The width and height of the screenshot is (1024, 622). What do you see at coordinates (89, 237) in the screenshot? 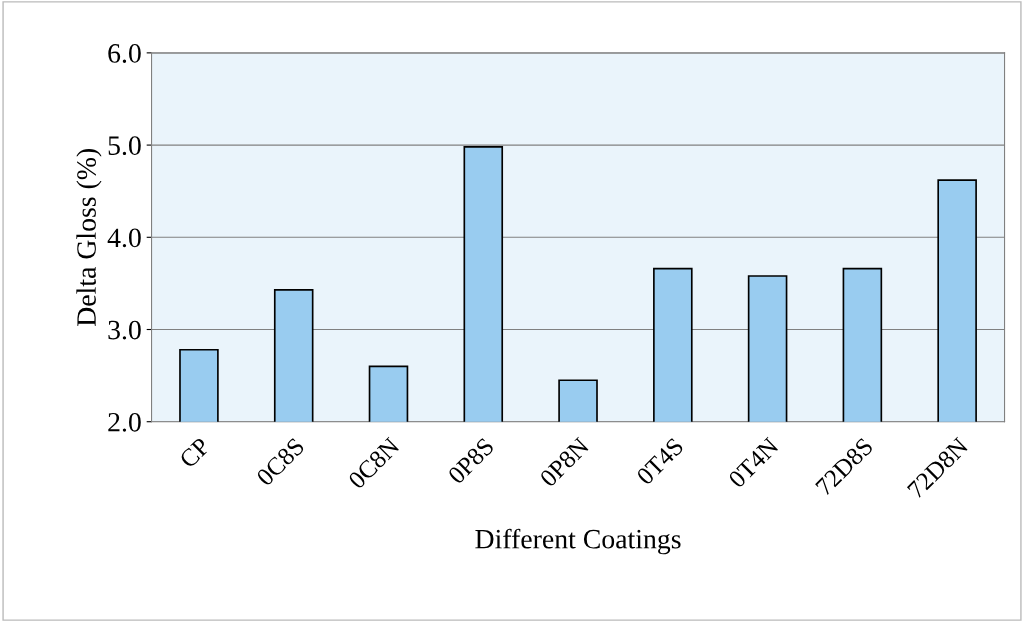
I see `y-axis-title: Delta Gloss (%)` at bounding box center [89, 237].